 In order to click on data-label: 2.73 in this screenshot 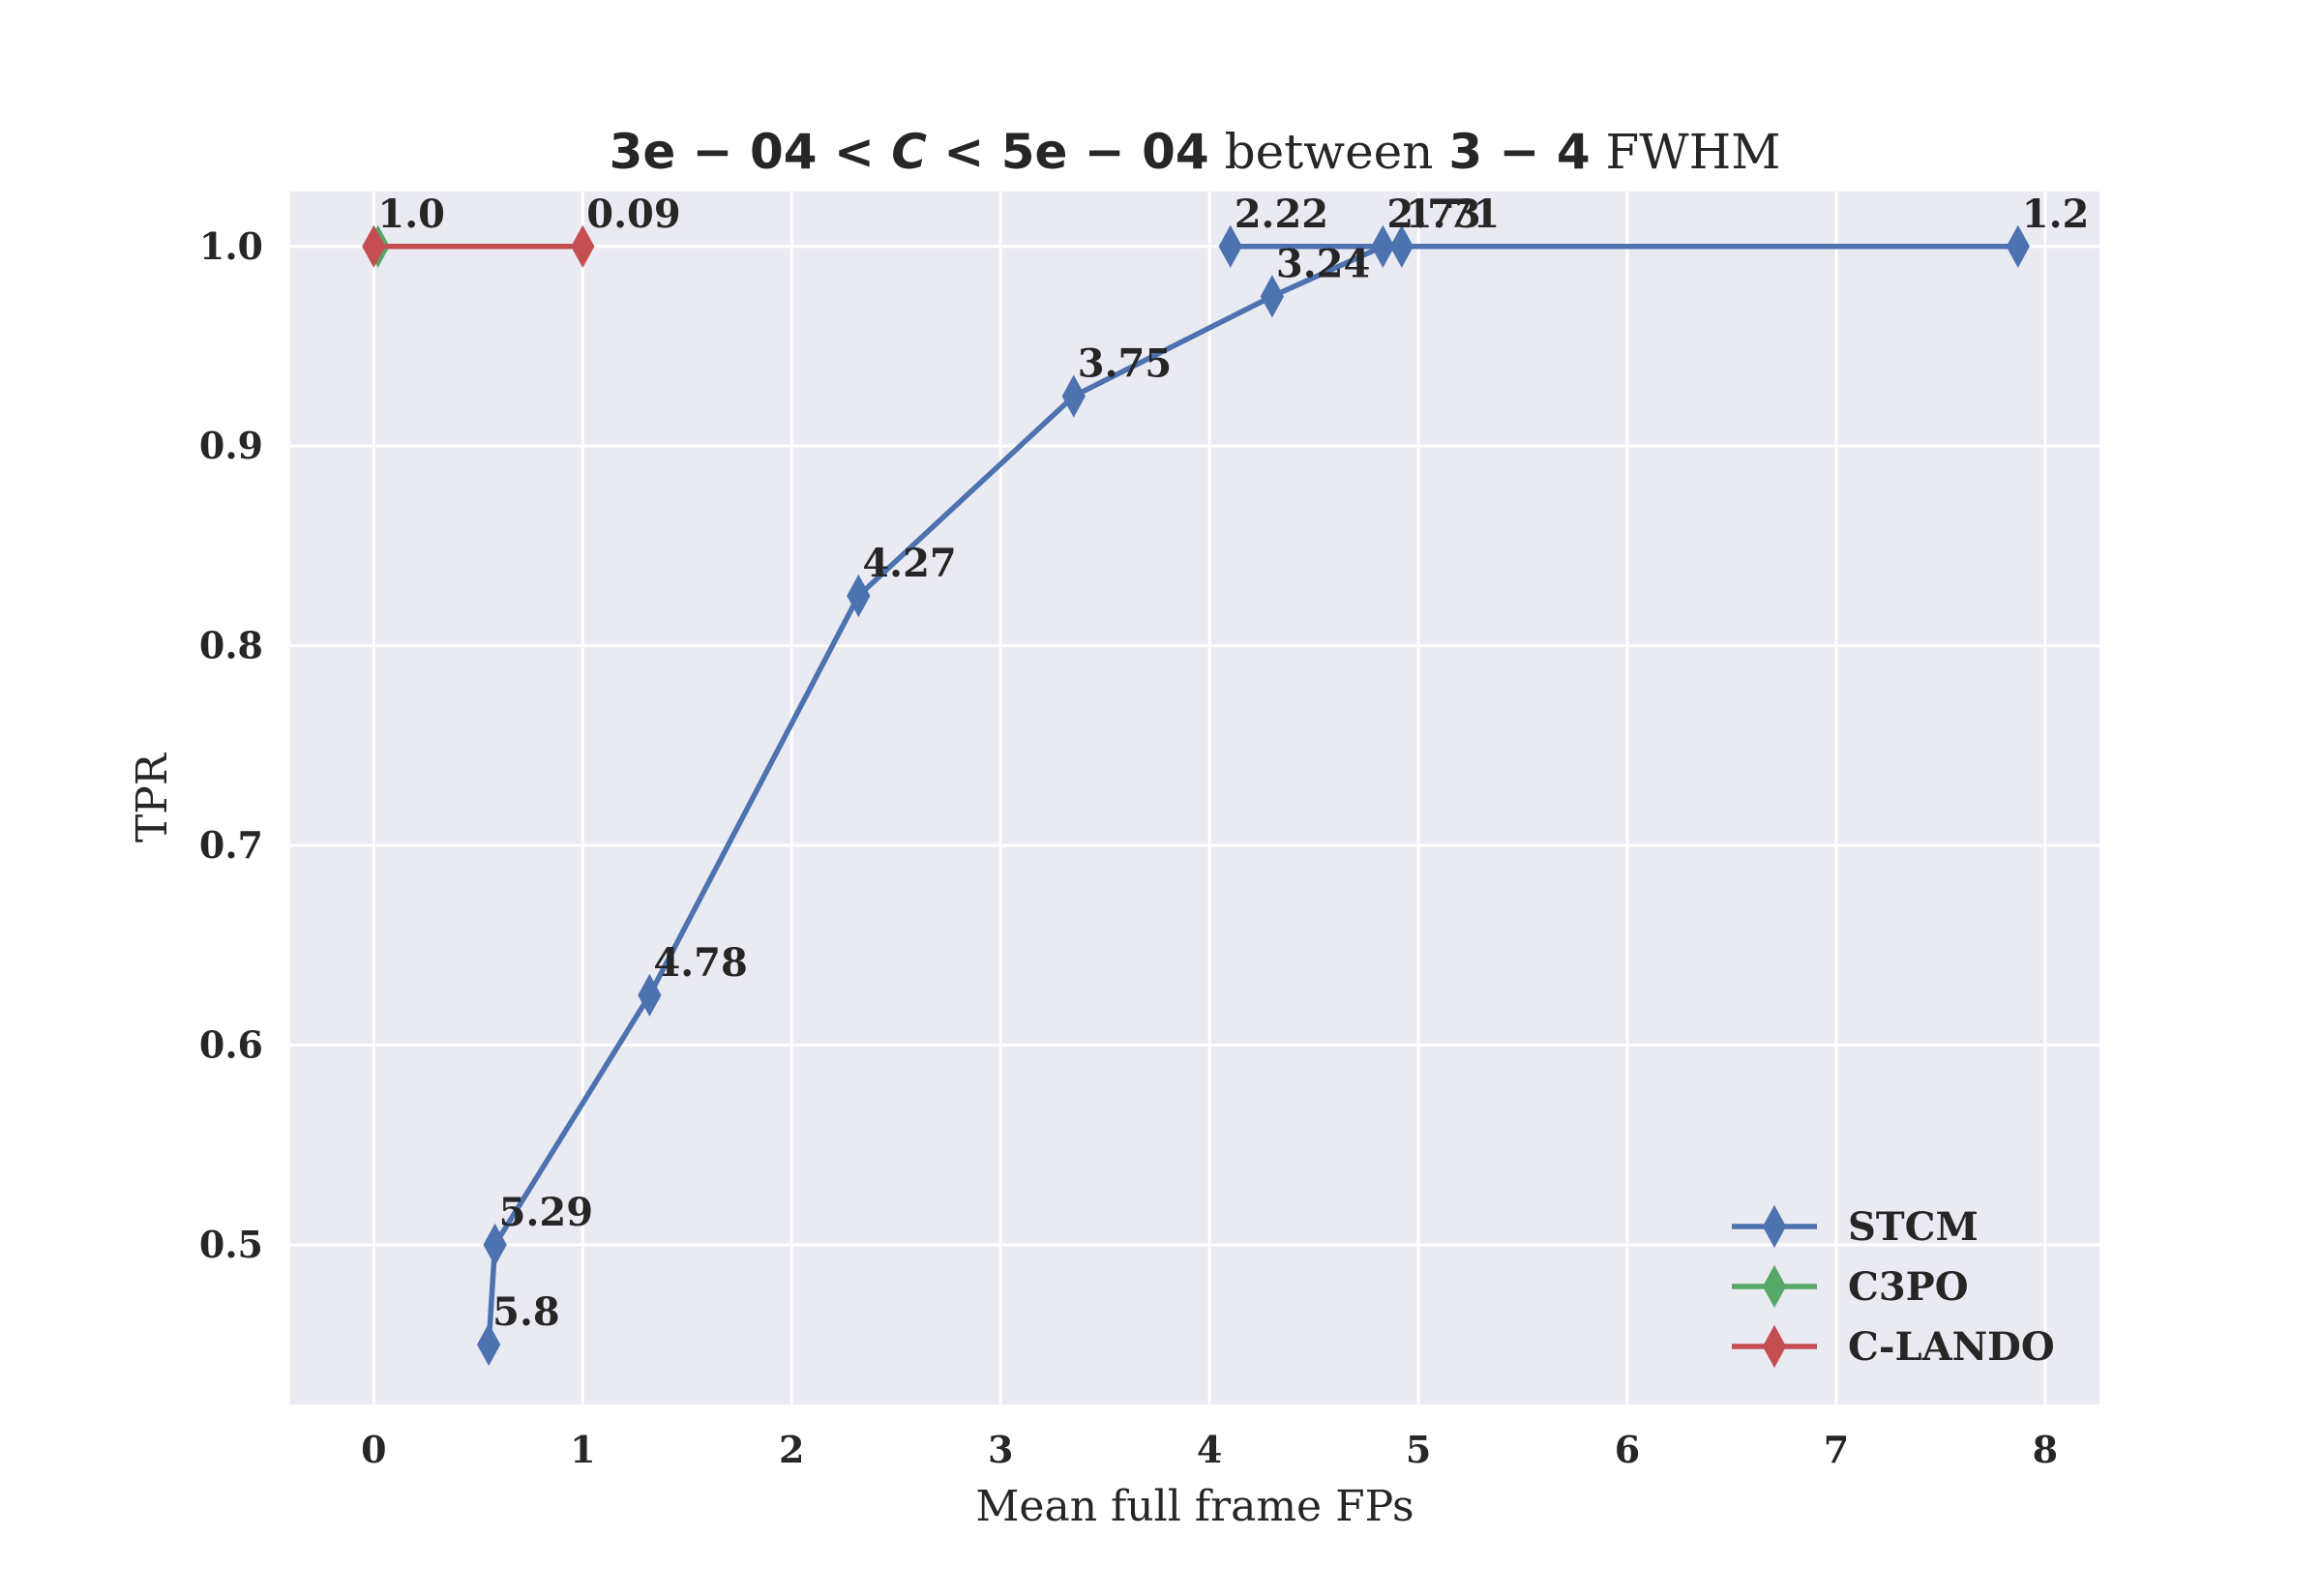, I will do `click(1433, 214)`.